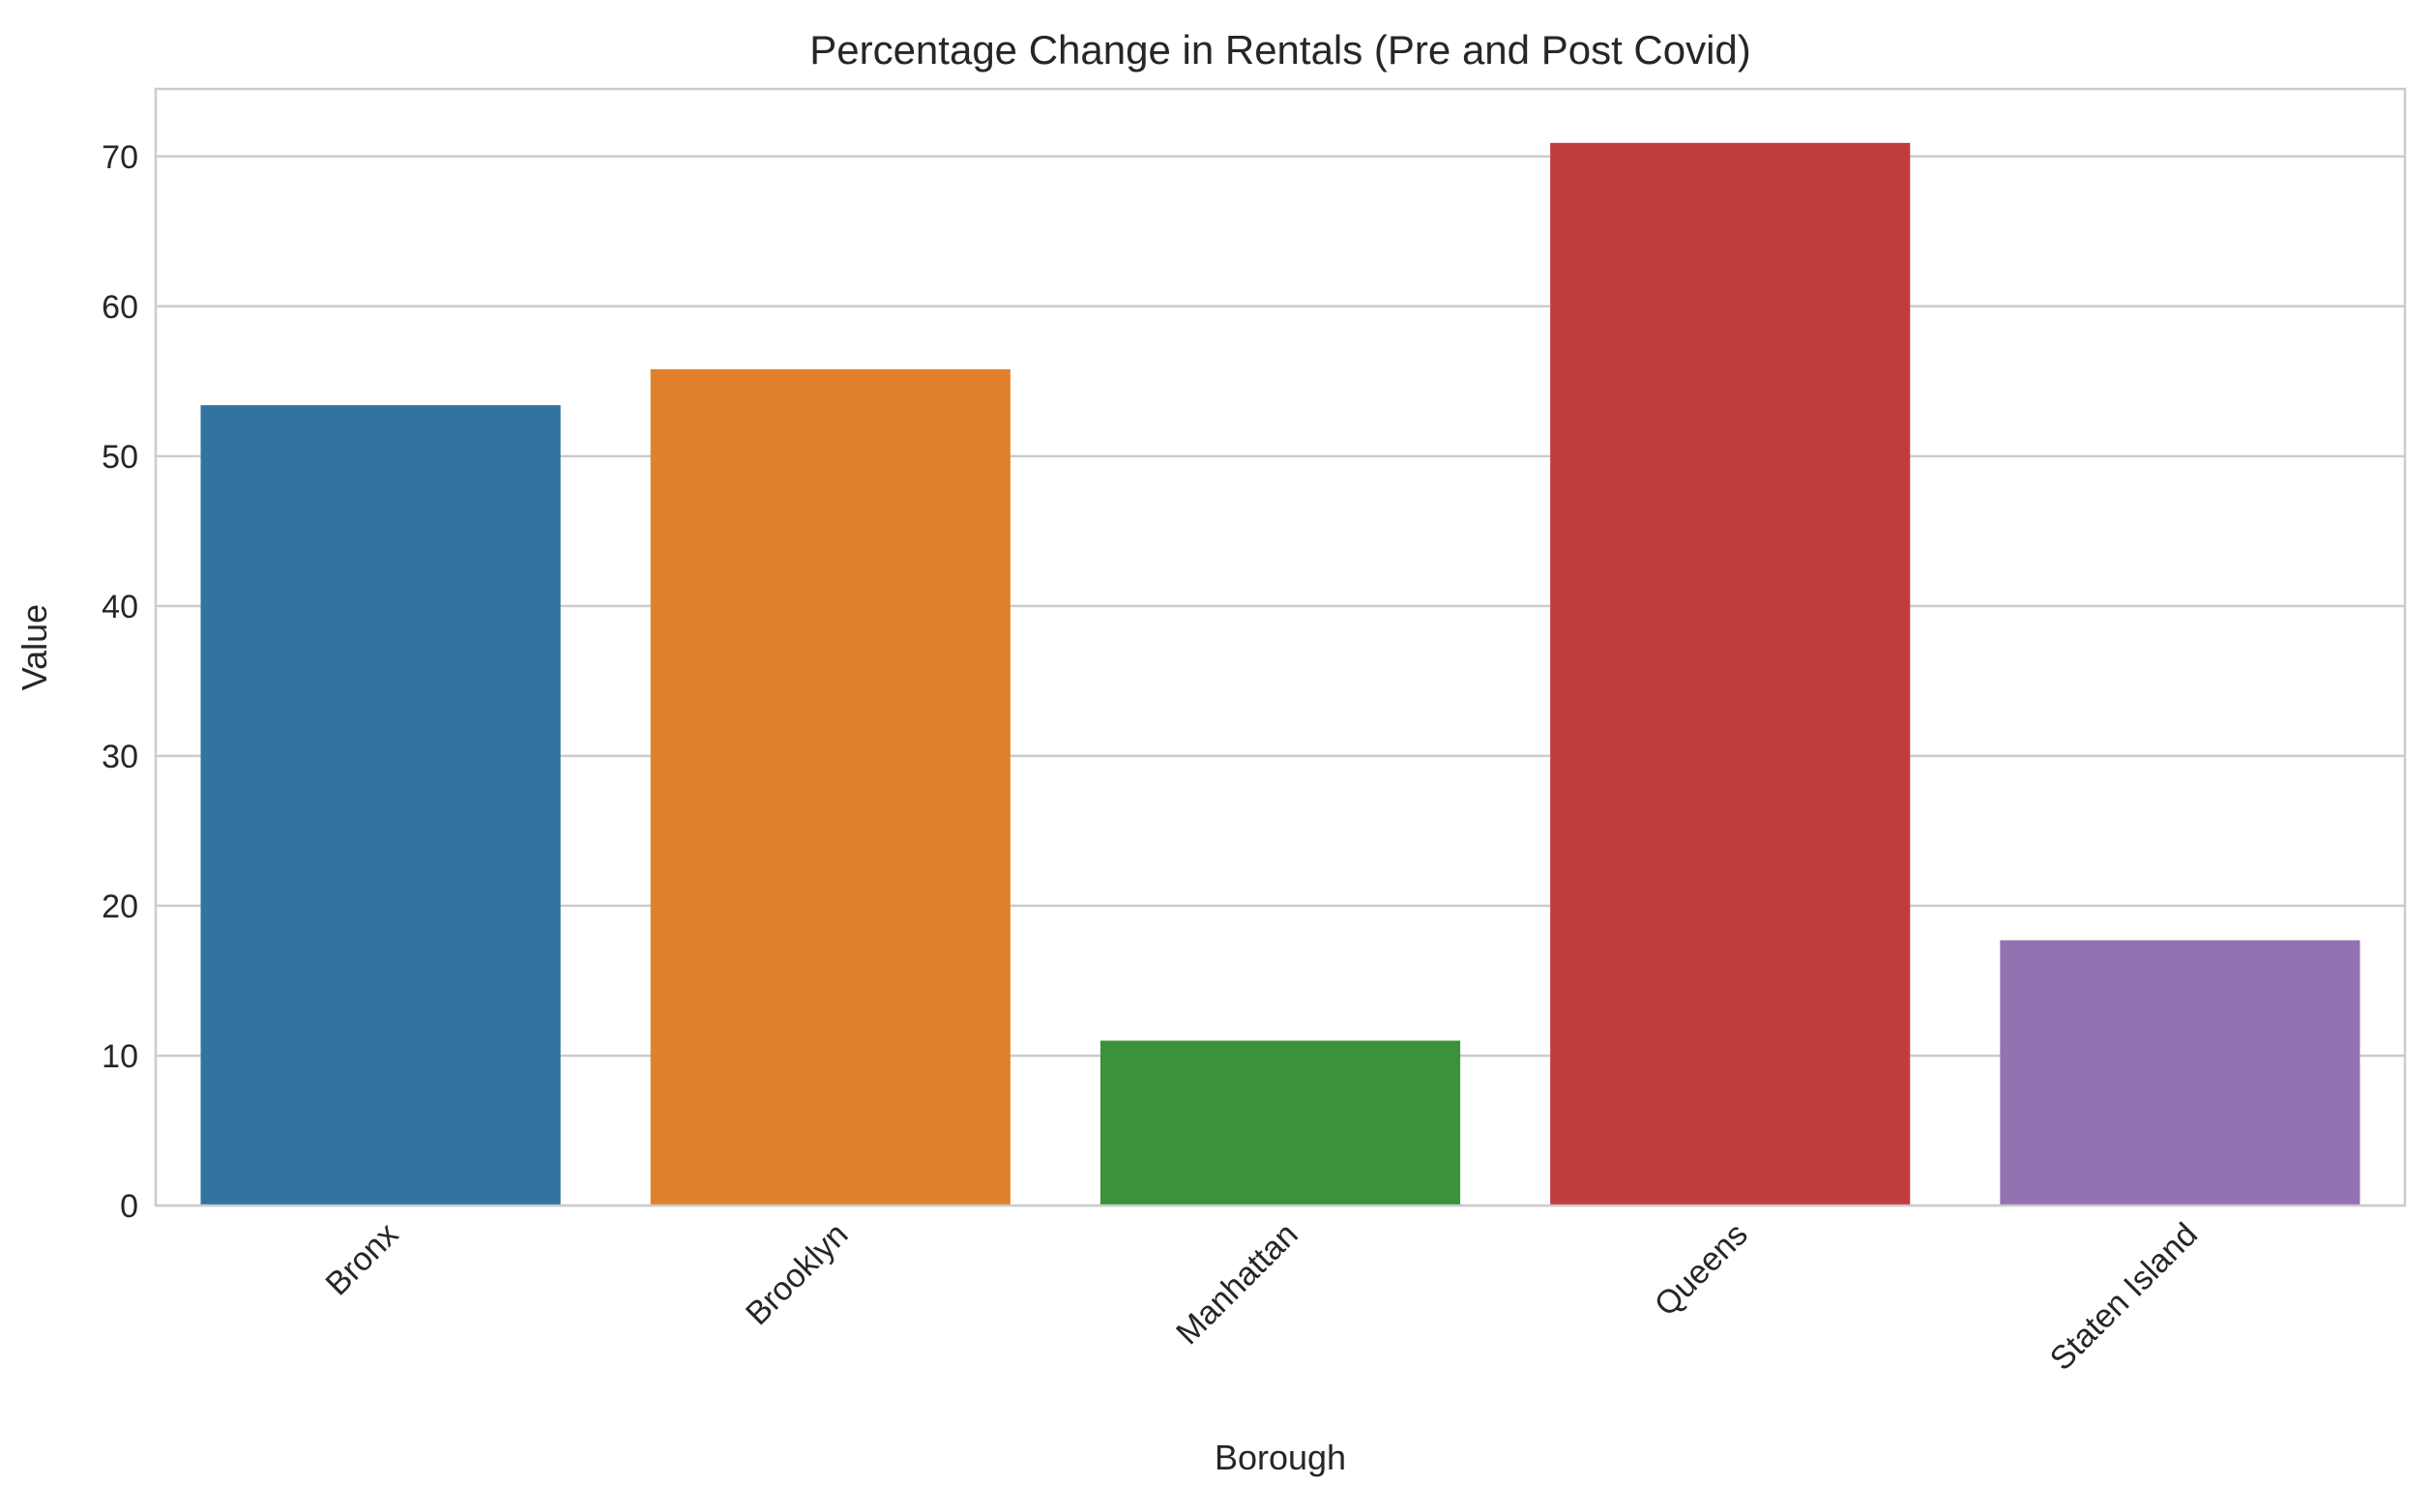 The height and width of the screenshot is (1512, 2432). Describe the element at coordinates (1280, 1457) in the screenshot. I see `x-axis-title: Borough` at that location.